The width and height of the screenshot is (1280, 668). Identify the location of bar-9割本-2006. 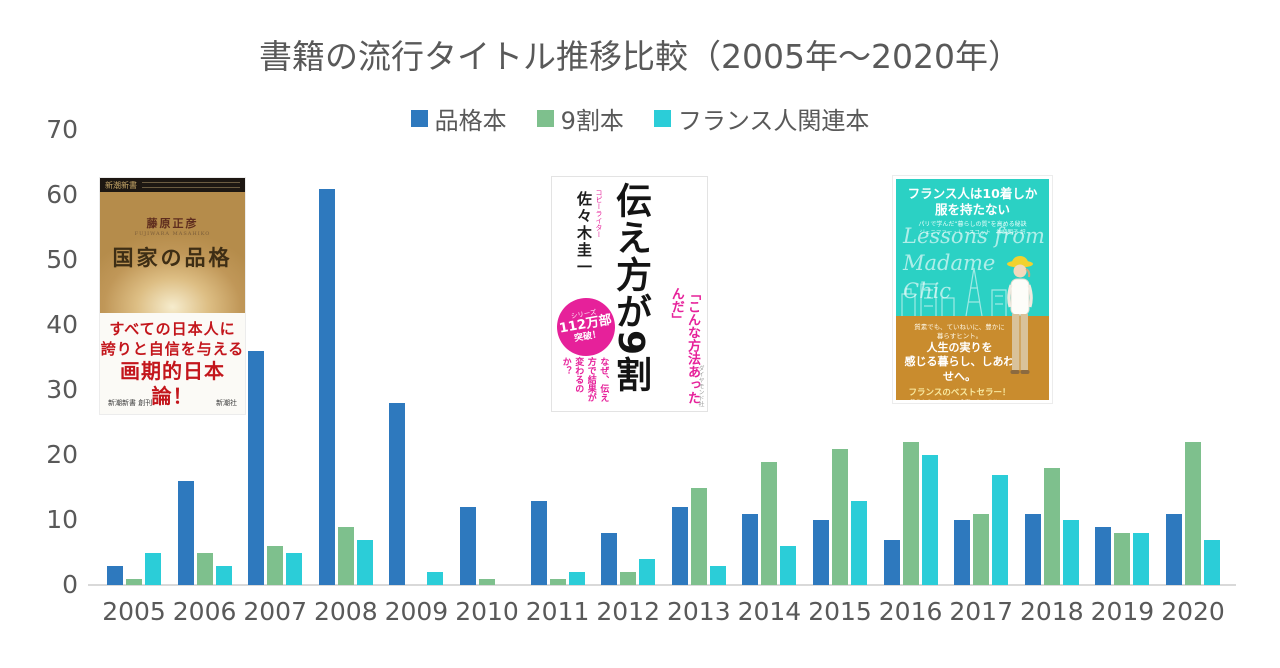
(204, 568).